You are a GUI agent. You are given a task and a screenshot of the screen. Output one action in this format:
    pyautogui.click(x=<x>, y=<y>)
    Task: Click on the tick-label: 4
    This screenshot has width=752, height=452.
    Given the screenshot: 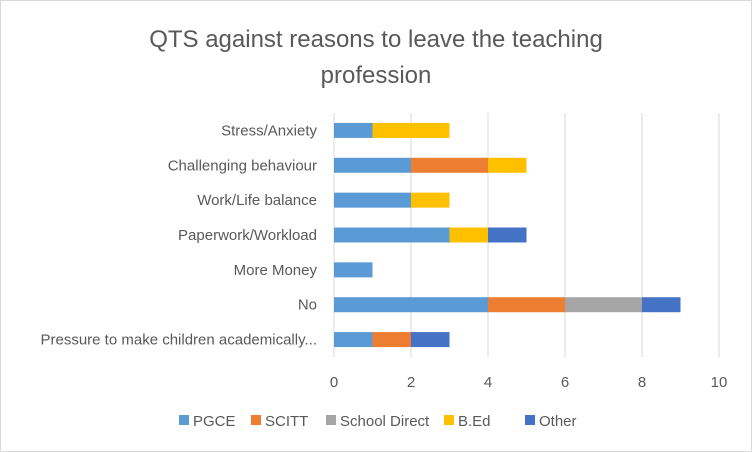 What is the action you would take?
    pyautogui.click(x=488, y=382)
    